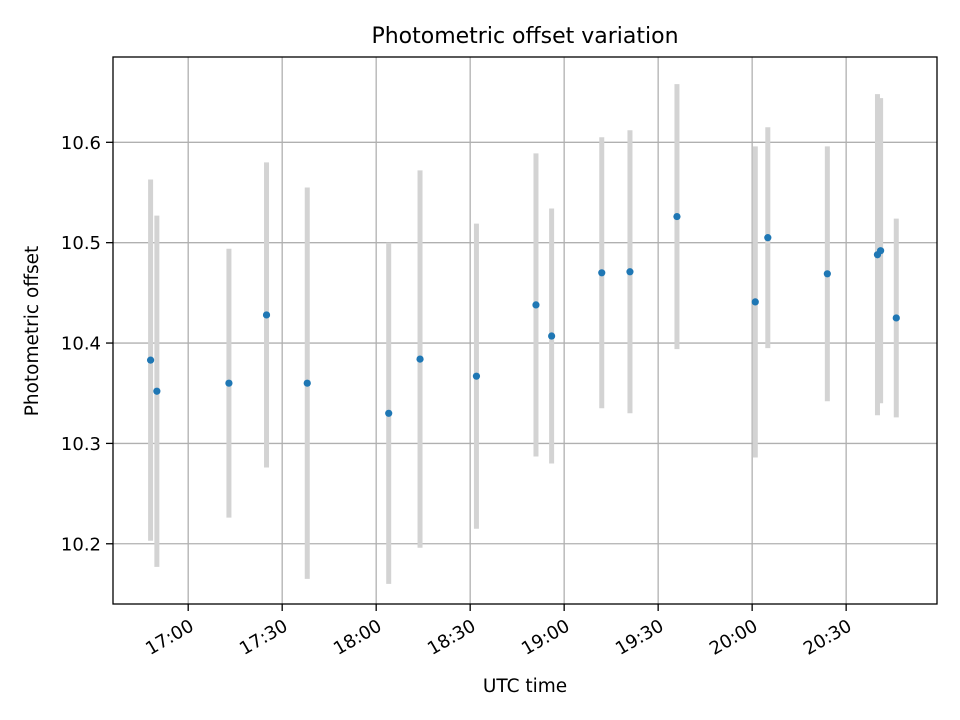  I want to click on y-axis-ticks: 10.2 10.3 10.4 10.5 10.6, so click(87, 344).